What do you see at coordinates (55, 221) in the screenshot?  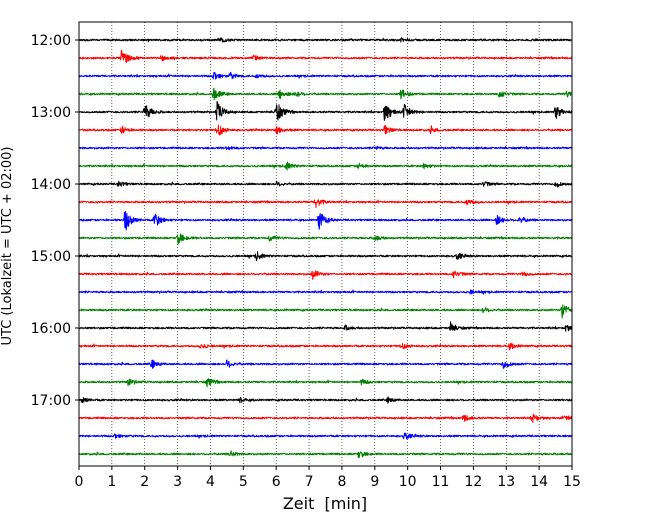 I see `y-axis: 12:00 13:00 14:00 15:00 16:00 17:00` at bounding box center [55, 221].